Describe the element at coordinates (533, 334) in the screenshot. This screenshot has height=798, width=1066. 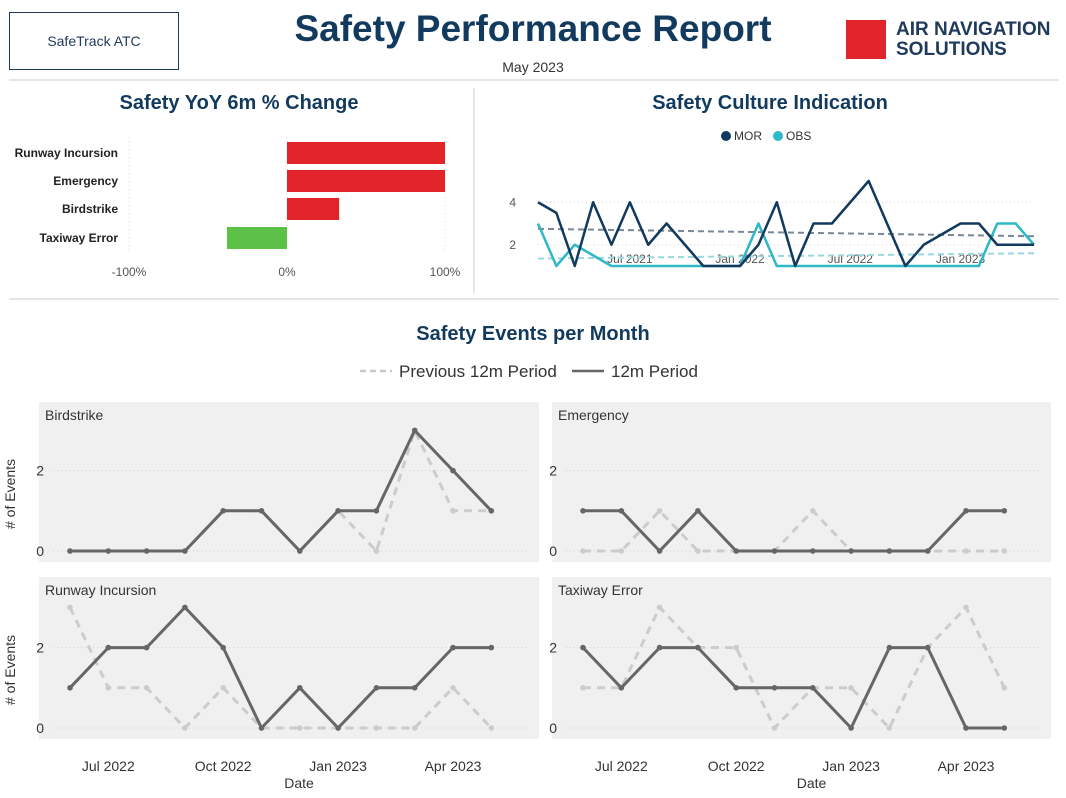
I see `events-title: Safety Events per Month` at that location.